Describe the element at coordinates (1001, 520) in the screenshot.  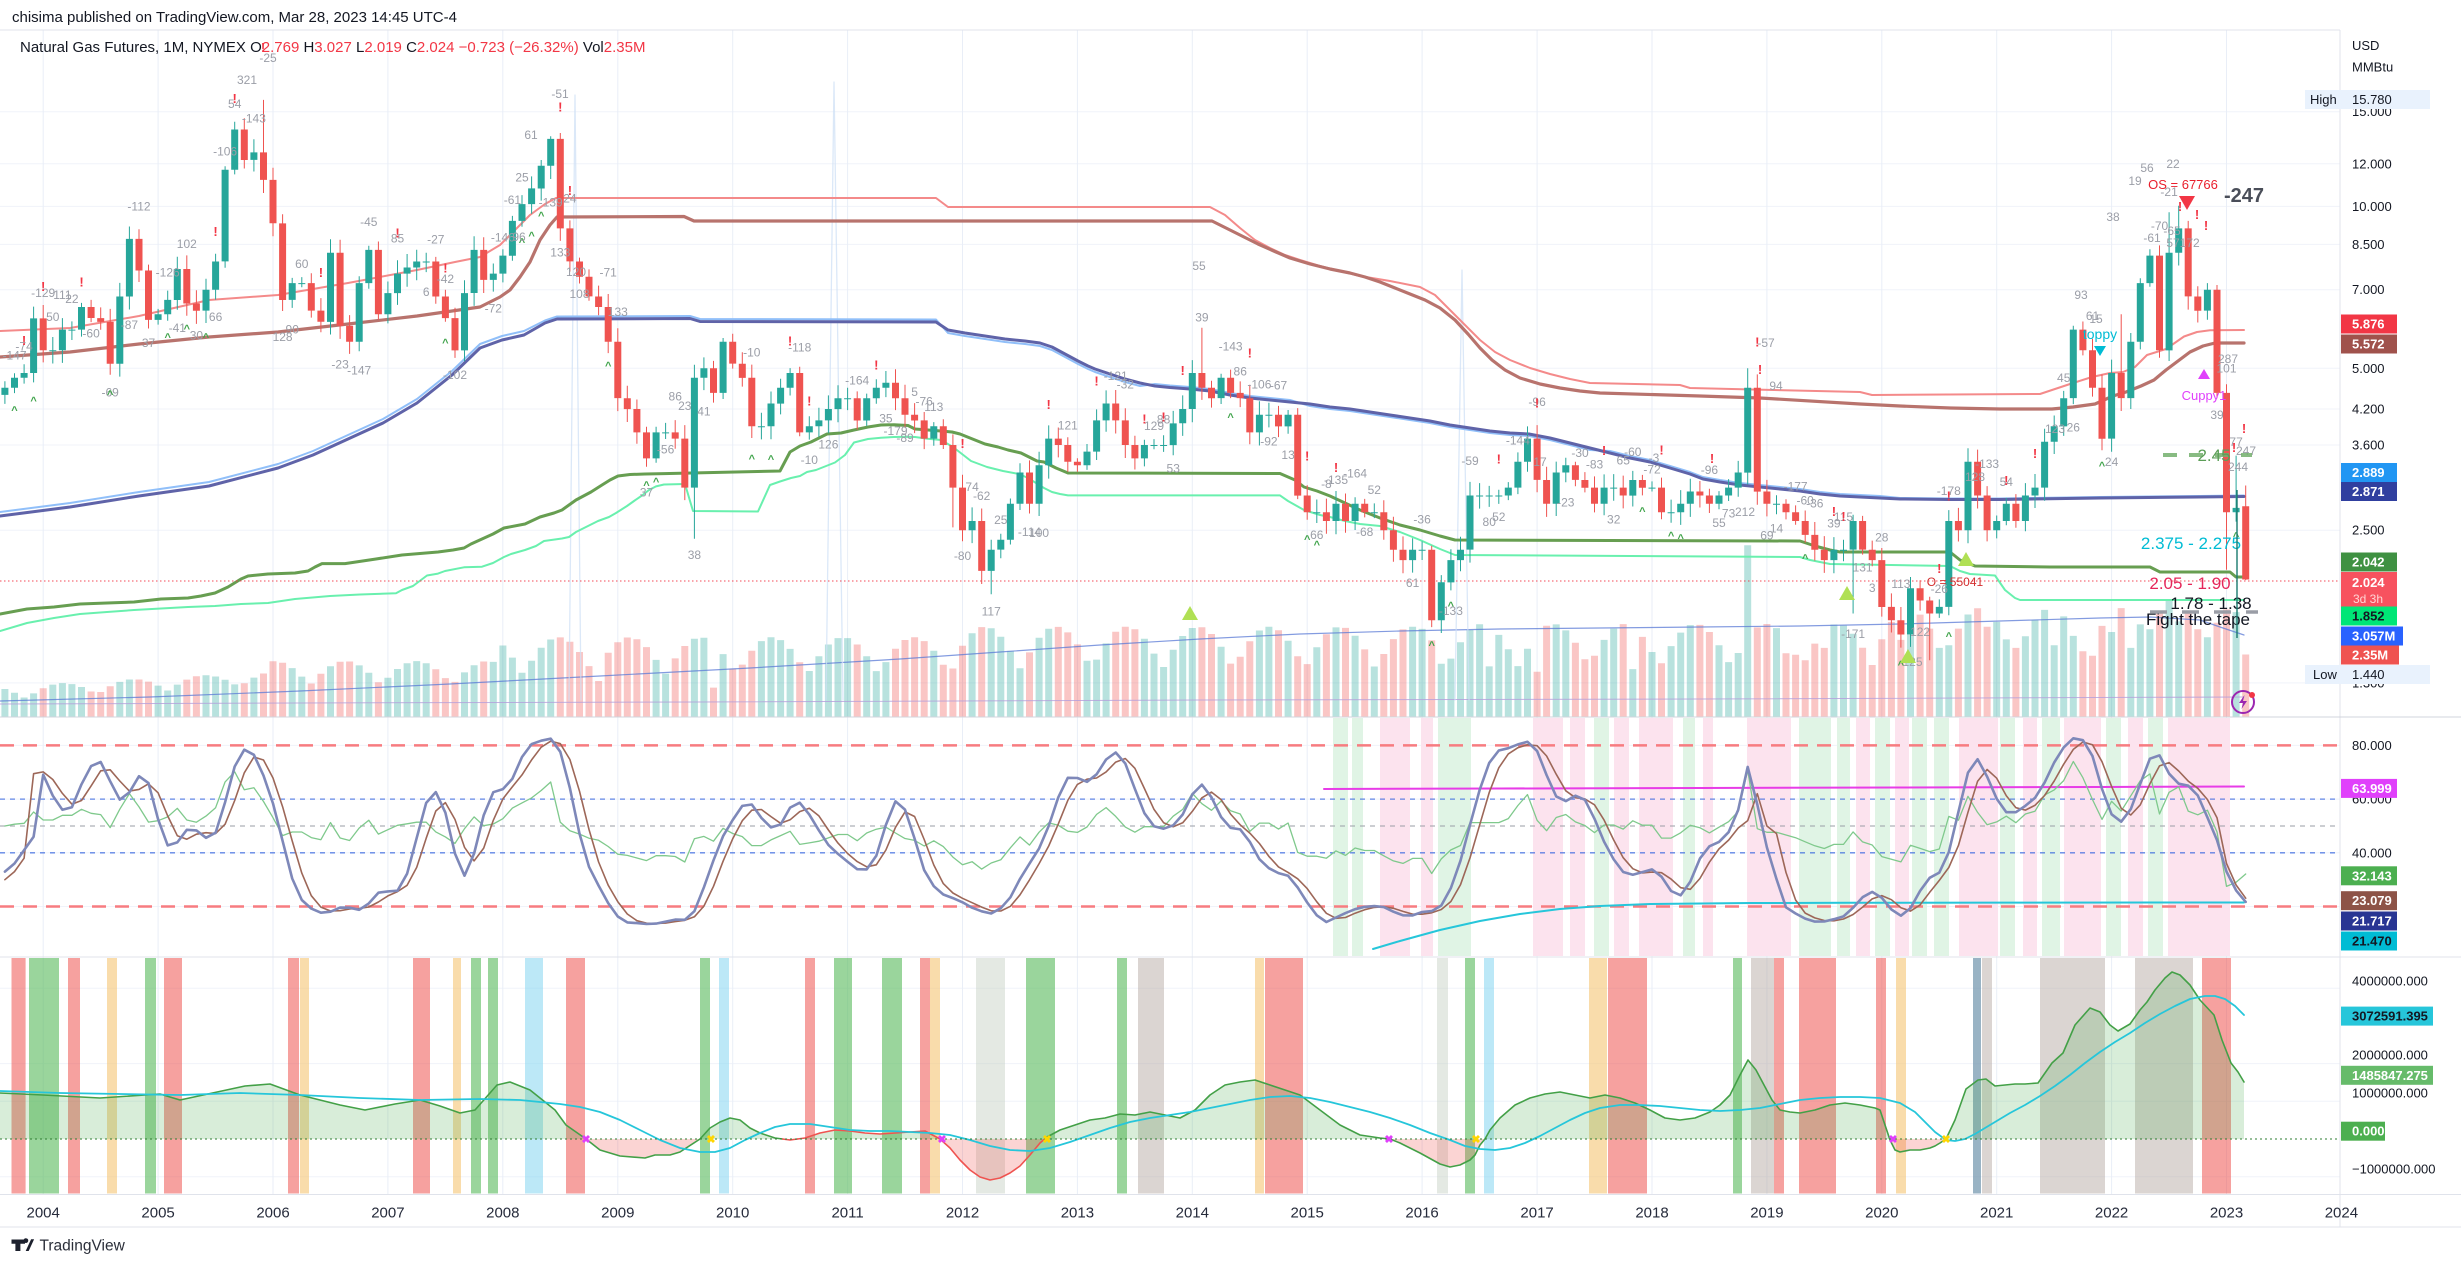
I see `svg-text: 25` at that location.